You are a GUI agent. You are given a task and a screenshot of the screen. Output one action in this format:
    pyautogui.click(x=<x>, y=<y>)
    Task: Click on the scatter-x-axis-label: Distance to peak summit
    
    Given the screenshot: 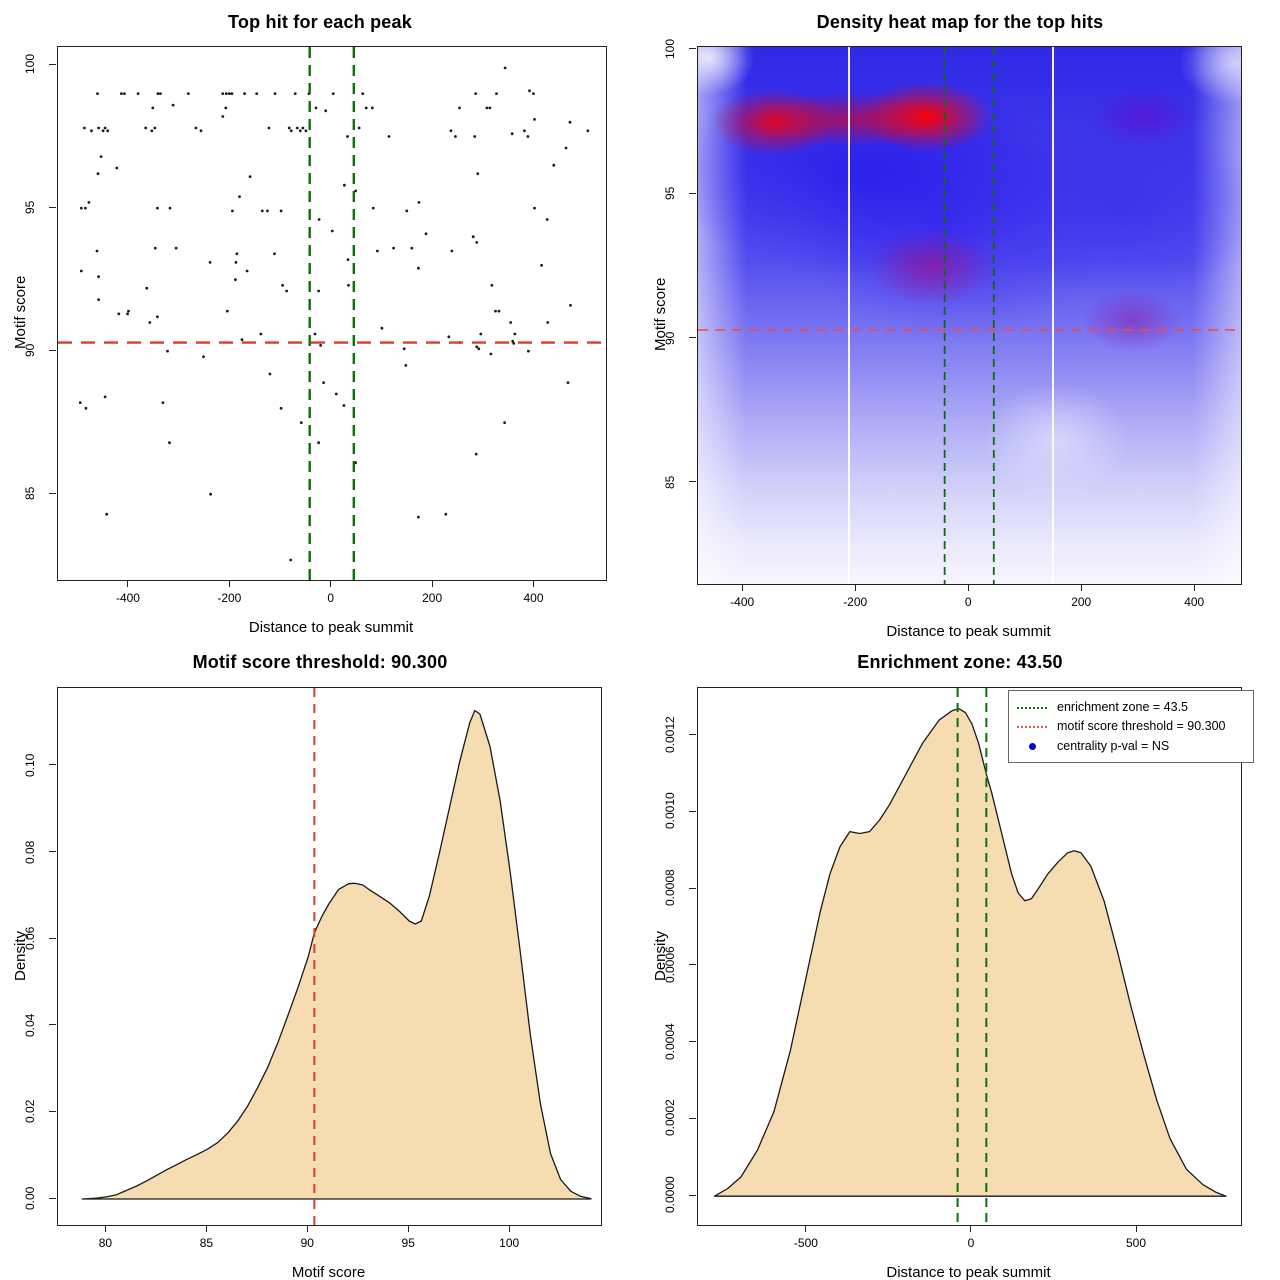 What is the action you would take?
    pyautogui.click(x=331, y=627)
    